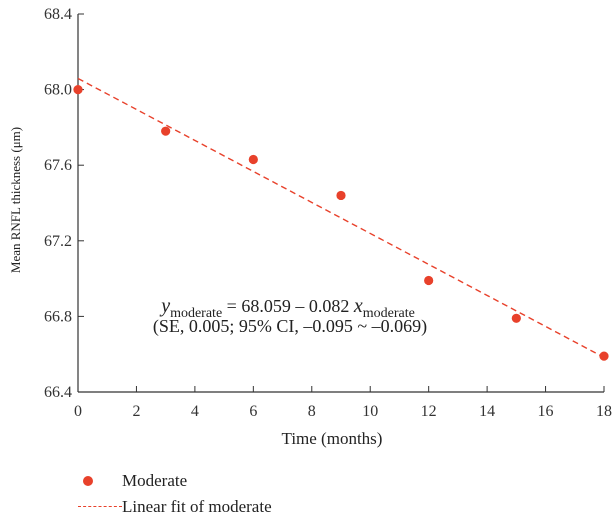 This screenshot has height=525, width=616. I want to click on y-tick-label: 66.8, so click(58, 316).